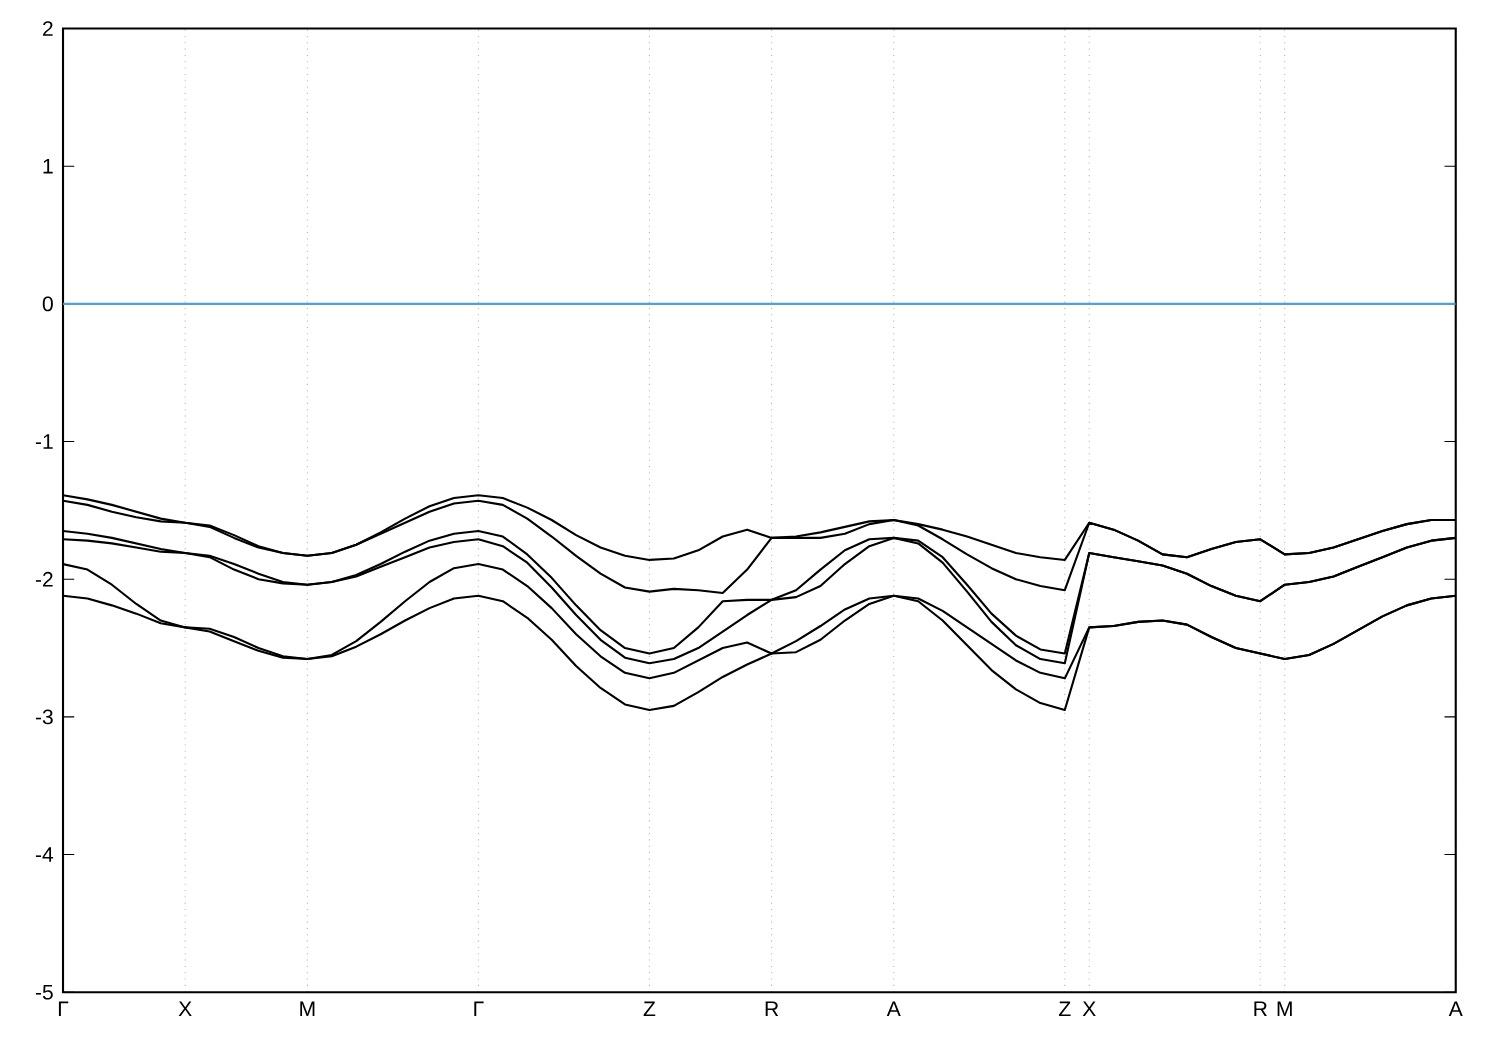  Describe the element at coordinates (47, 304) in the screenshot. I see `y-tick-label: 0` at that location.